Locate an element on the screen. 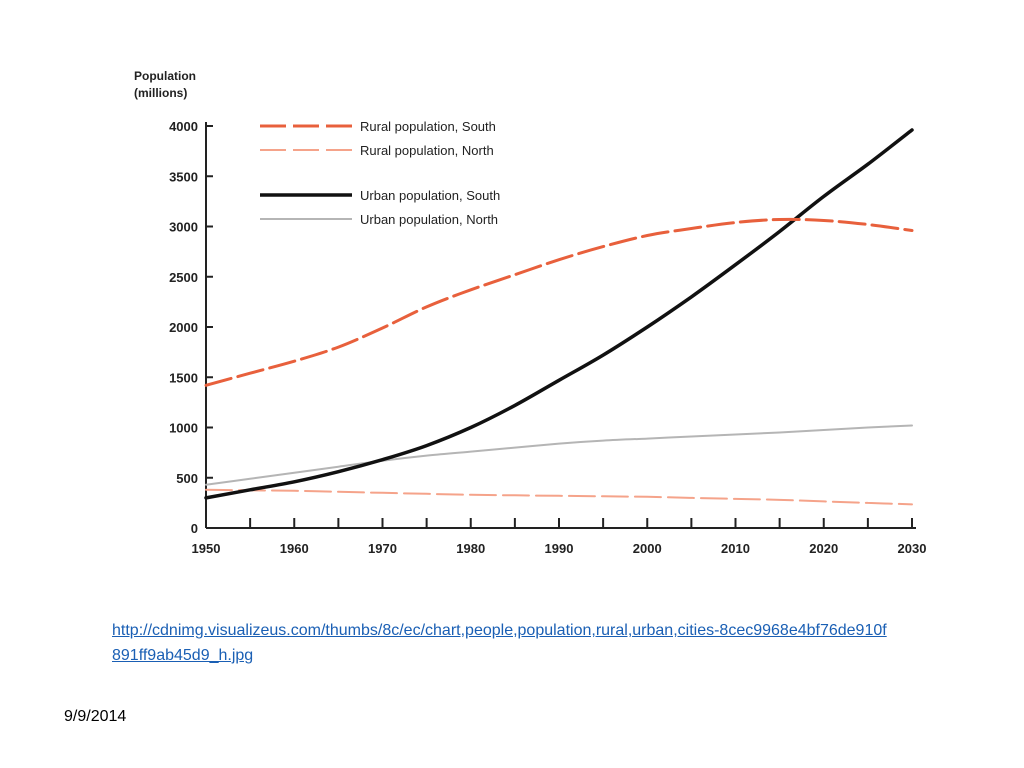  x-tick-label: 2000 is located at coordinates (647, 548).